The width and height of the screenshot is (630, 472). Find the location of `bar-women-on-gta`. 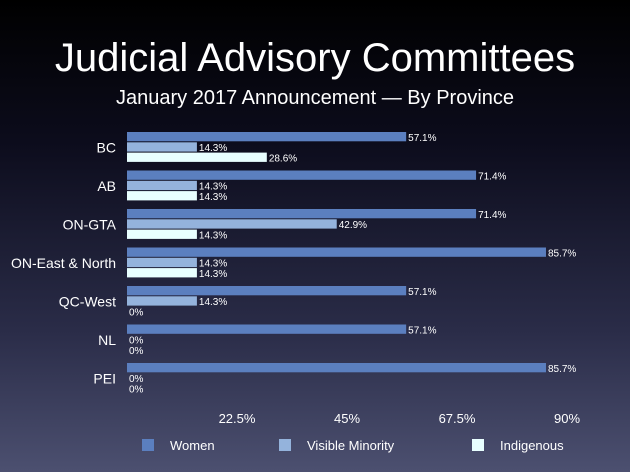

bar-women-on-gta is located at coordinates (302, 214).